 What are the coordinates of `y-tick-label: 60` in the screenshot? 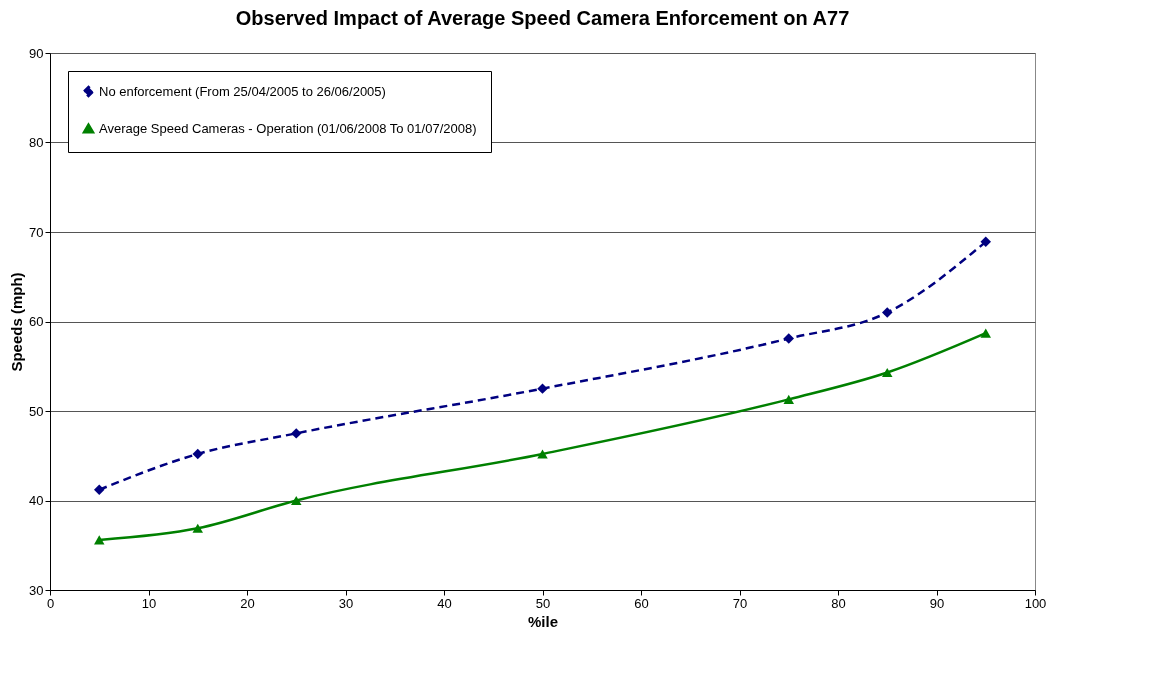 It's located at (36, 321).